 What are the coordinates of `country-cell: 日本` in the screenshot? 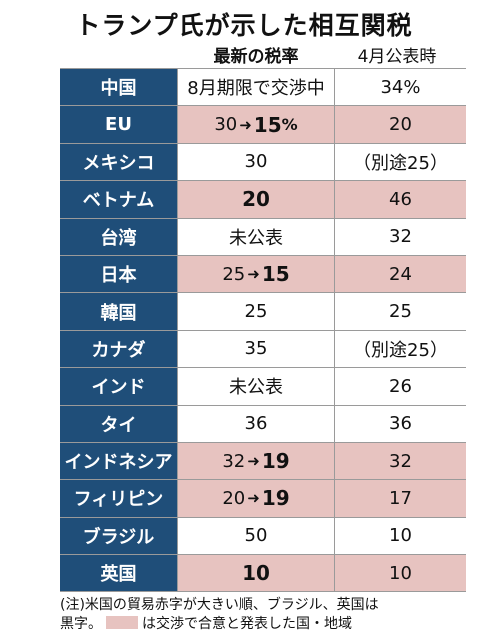 It's located at (119, 274).